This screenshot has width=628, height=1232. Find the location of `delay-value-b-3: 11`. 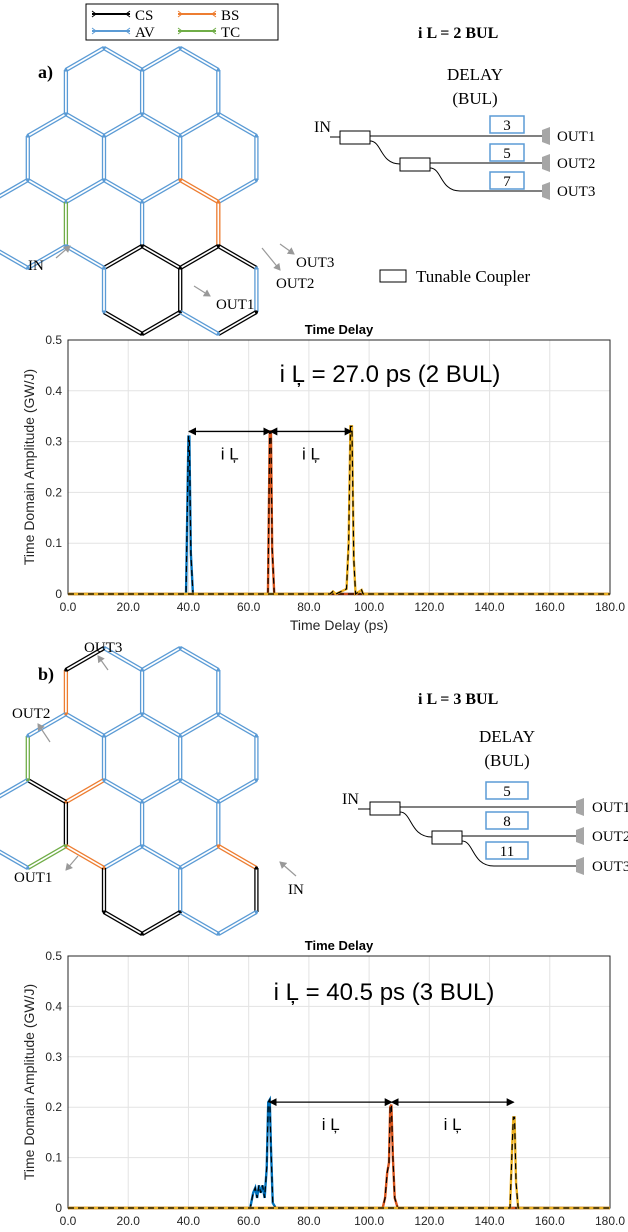

delay-value-b-3: 11 is located at coordinates (507, 852).